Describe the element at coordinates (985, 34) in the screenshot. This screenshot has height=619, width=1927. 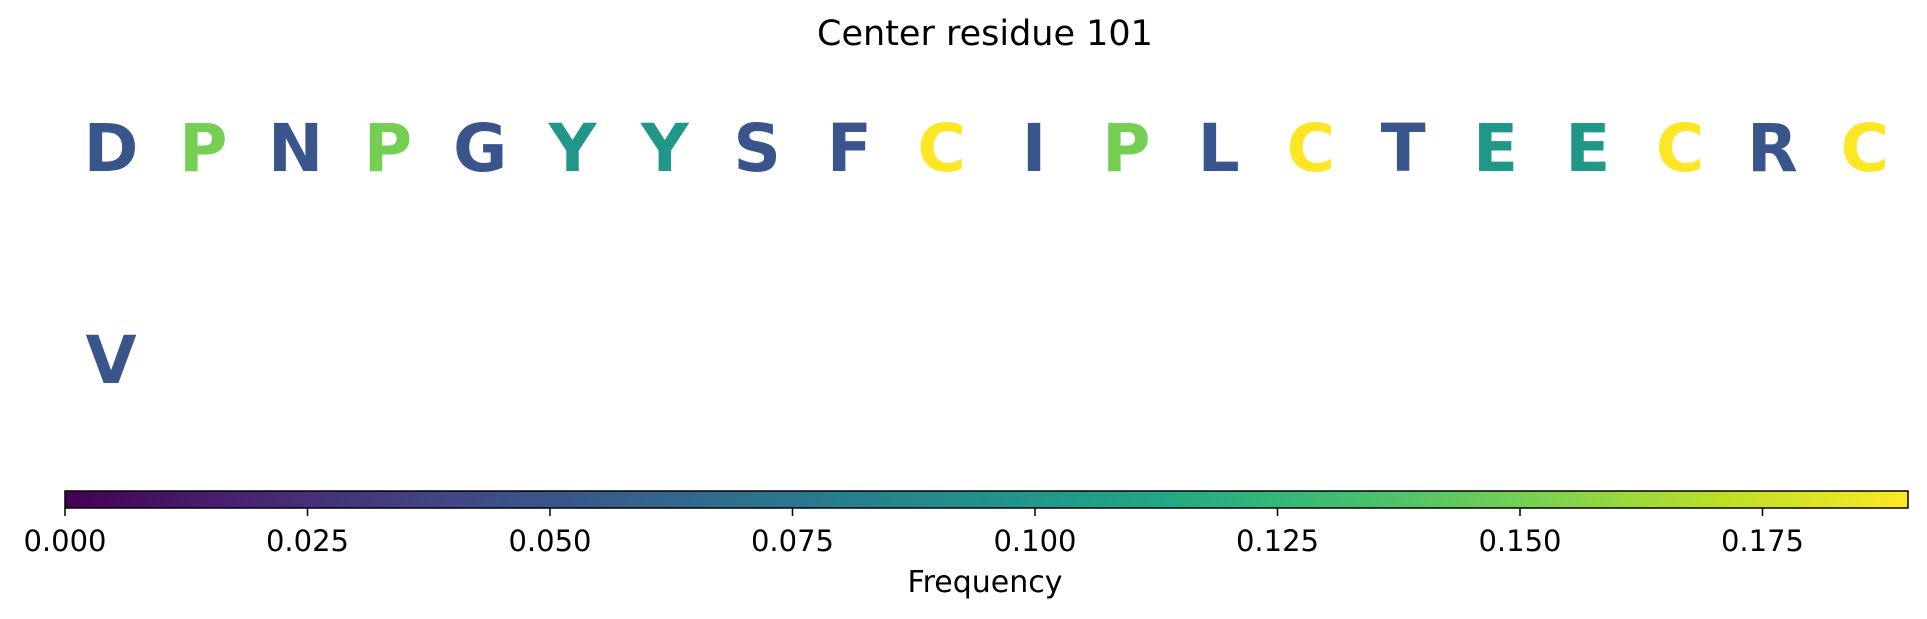
I see `chart-title: Center residue 101` at that location.